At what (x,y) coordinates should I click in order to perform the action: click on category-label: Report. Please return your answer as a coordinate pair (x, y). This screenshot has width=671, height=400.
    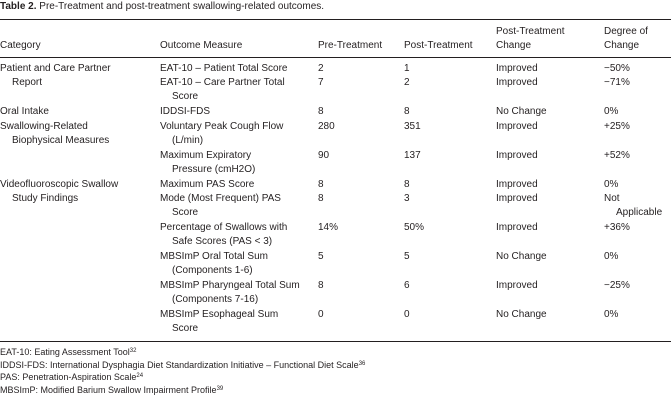
    Looking at the image, I should click on (27, 82).